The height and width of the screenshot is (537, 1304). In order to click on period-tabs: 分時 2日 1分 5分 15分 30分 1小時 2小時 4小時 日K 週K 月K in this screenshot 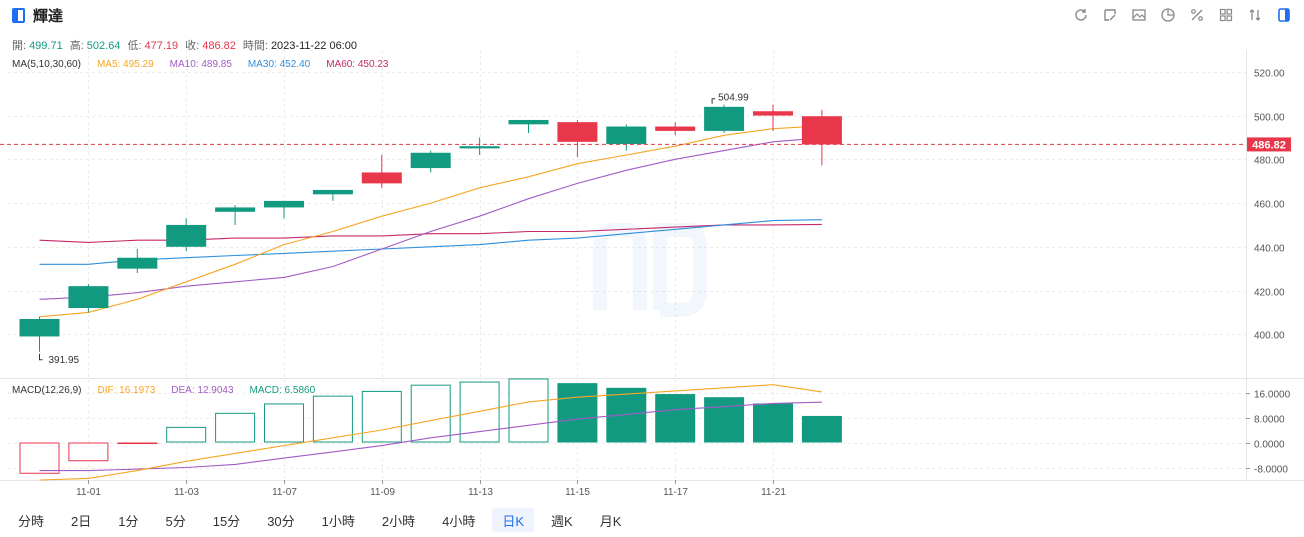, I will do `click(323, 520)`.